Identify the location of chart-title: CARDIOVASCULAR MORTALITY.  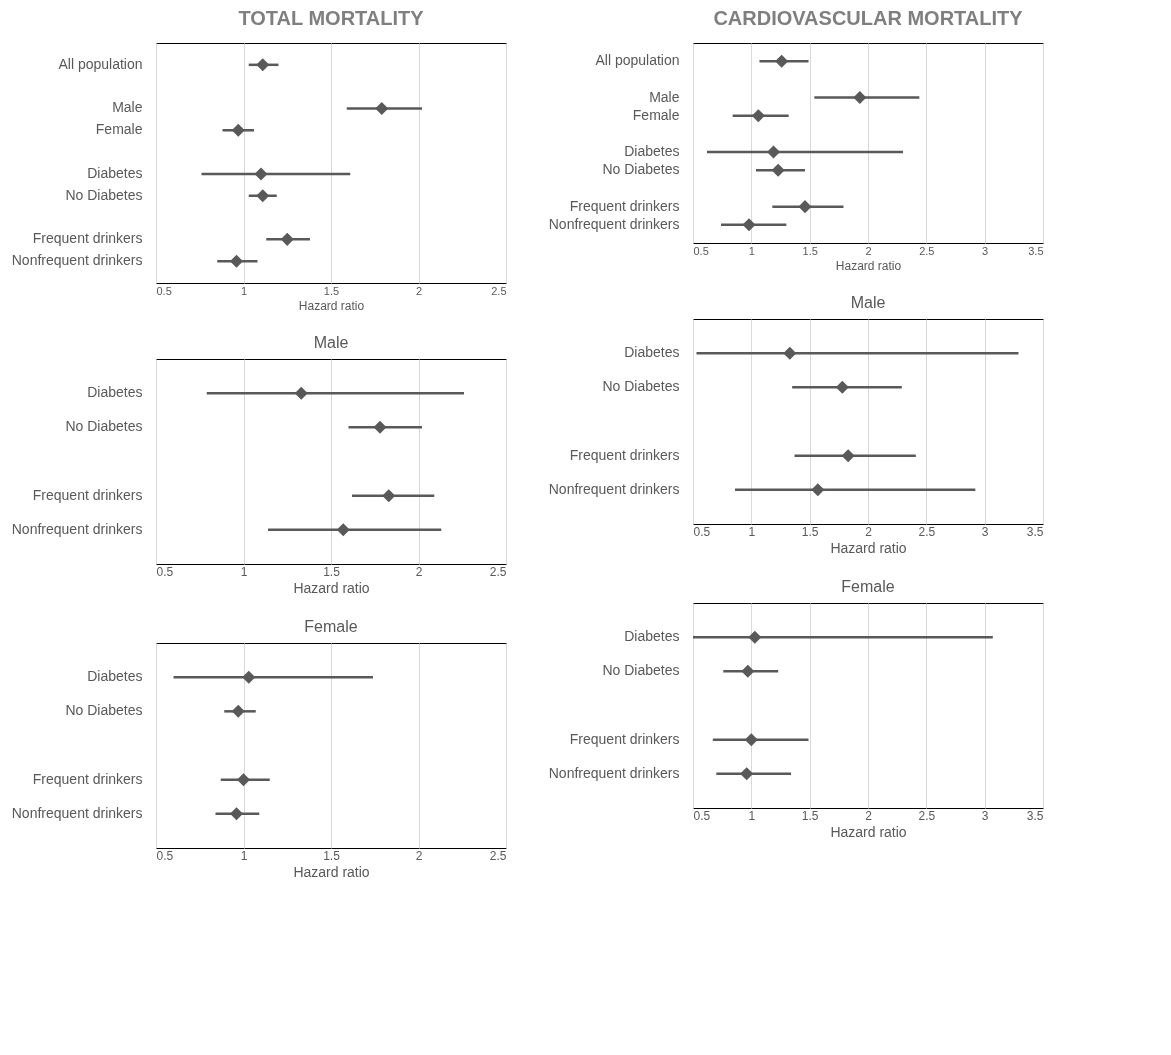
(868, 18).